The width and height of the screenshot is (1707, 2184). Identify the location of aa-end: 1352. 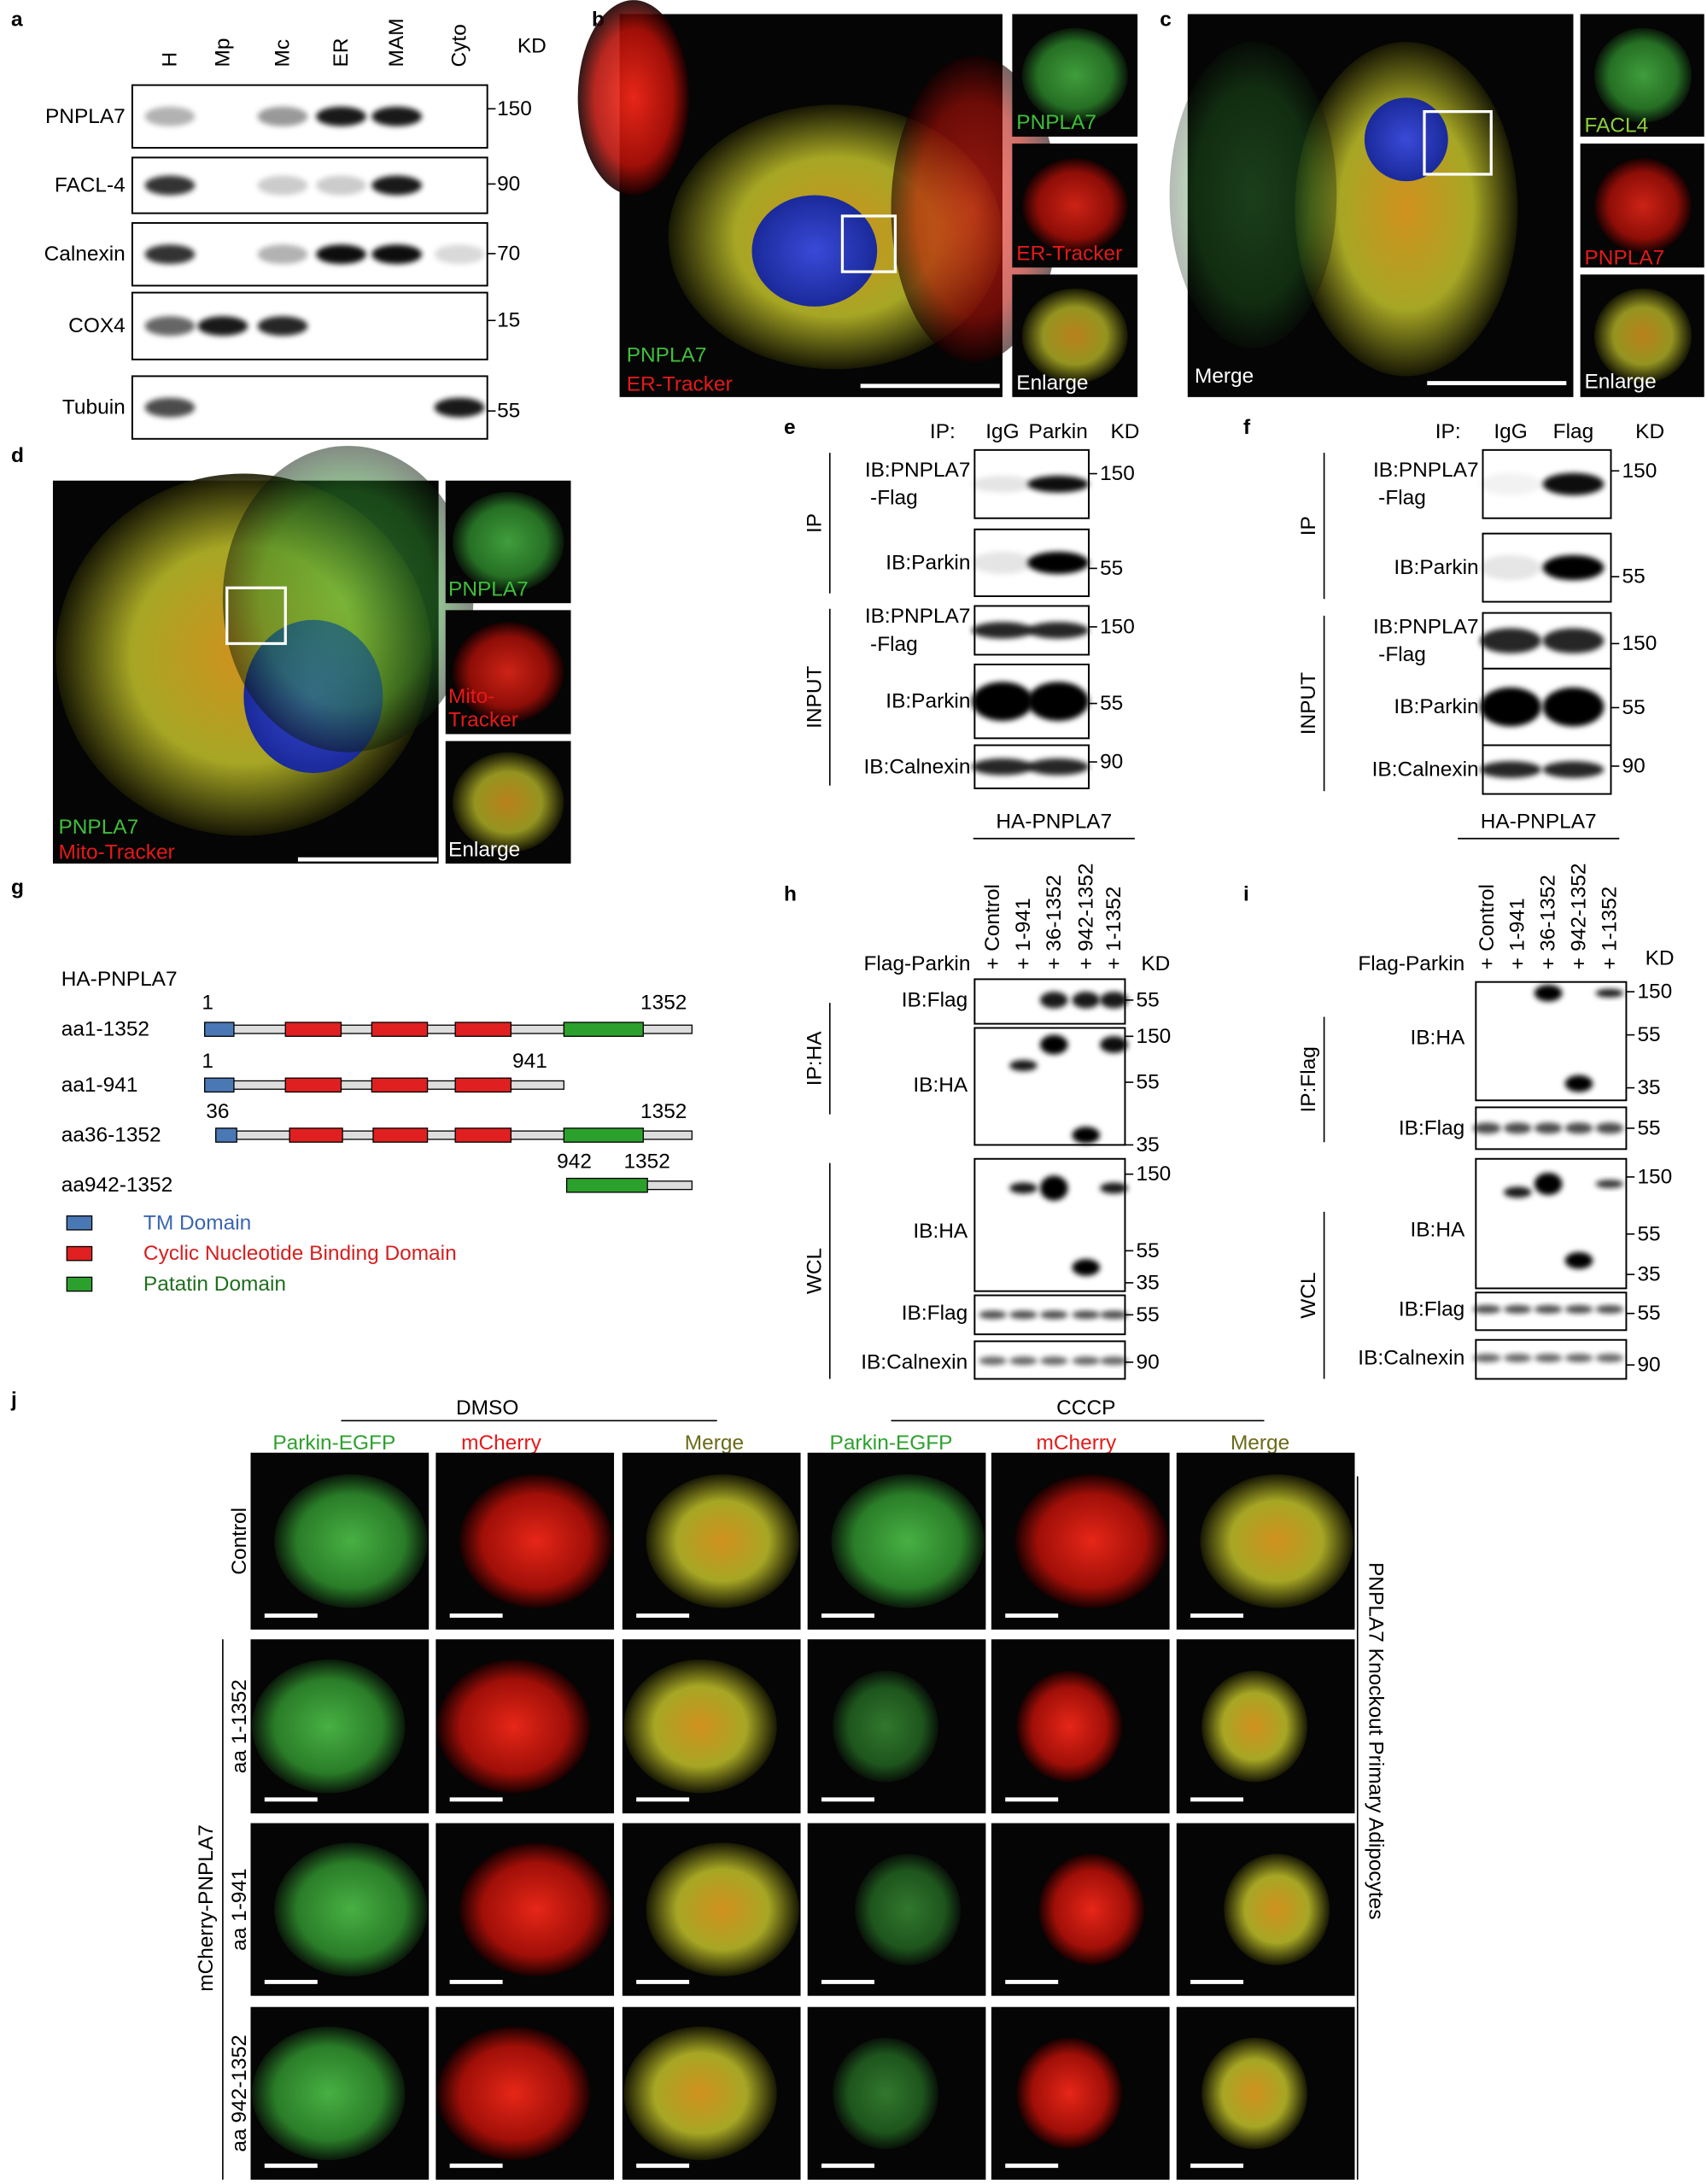
(646, 1162).